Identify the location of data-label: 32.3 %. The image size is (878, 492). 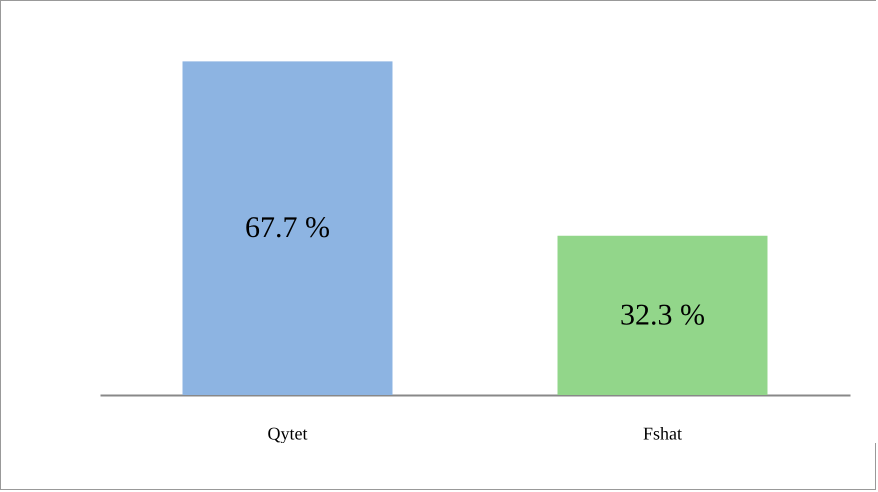
(662, 315).